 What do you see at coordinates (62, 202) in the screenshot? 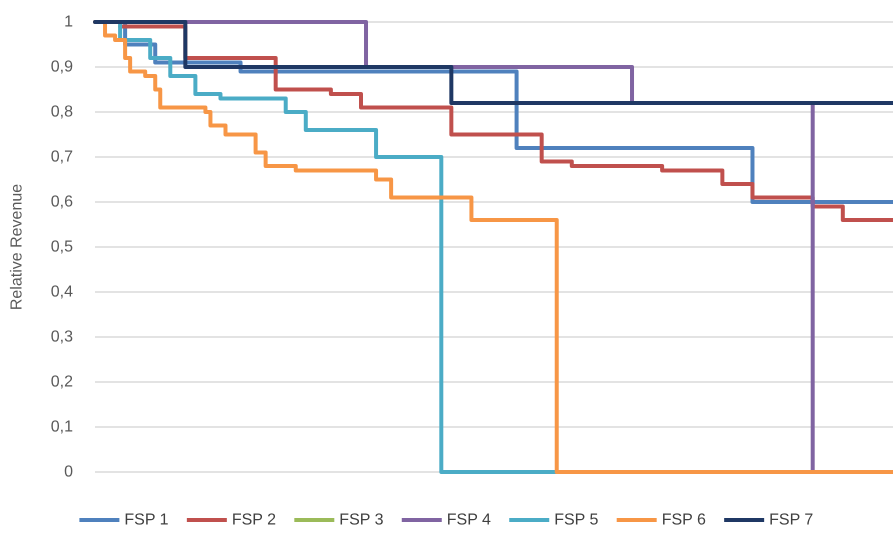
I see `y-tick-label: 0,6` at bounding box center [62, 202].